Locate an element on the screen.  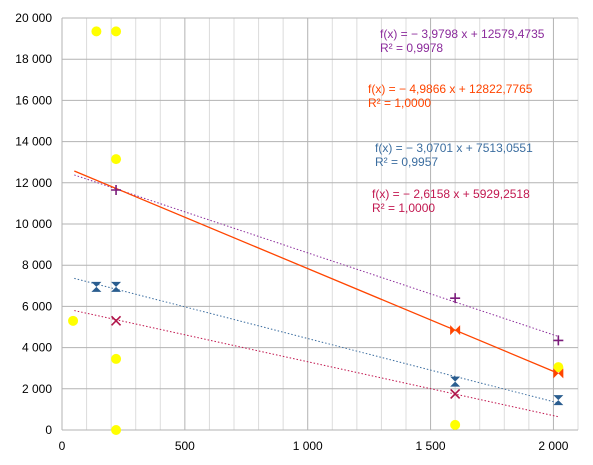
y-tick-label: 20 000 is located at coordinates (33, 18).